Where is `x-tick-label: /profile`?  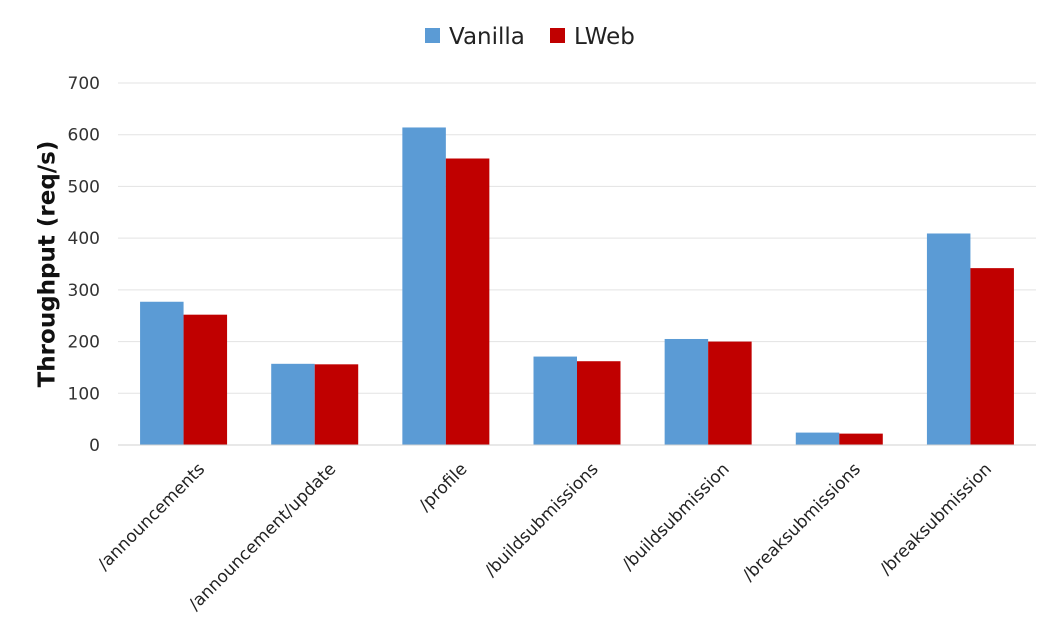
x-tick-label: /profile is located at coordinates (443, 487).